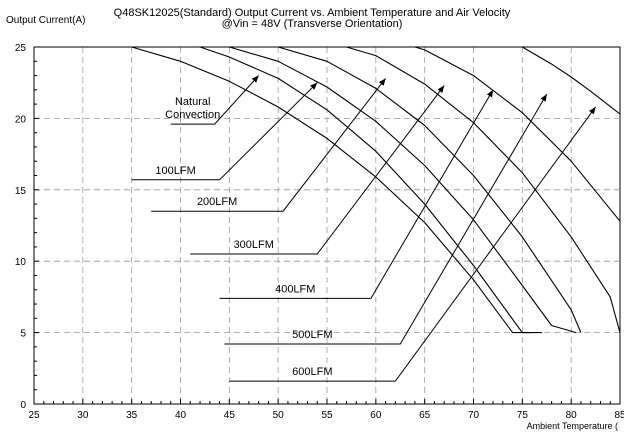  I want to click on y-tick-label: 25, so click(21, 48).